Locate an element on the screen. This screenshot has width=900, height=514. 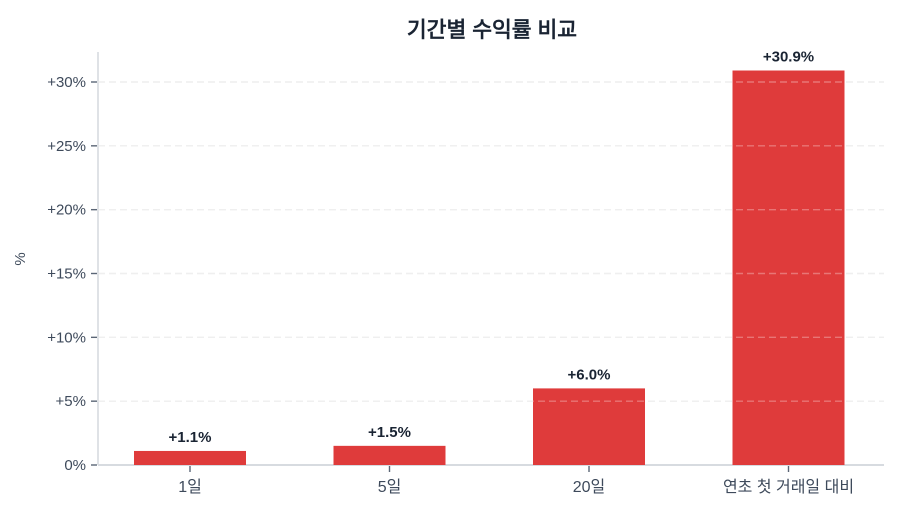
x-tick-label: 1일 is located at coordinates (190, 487).